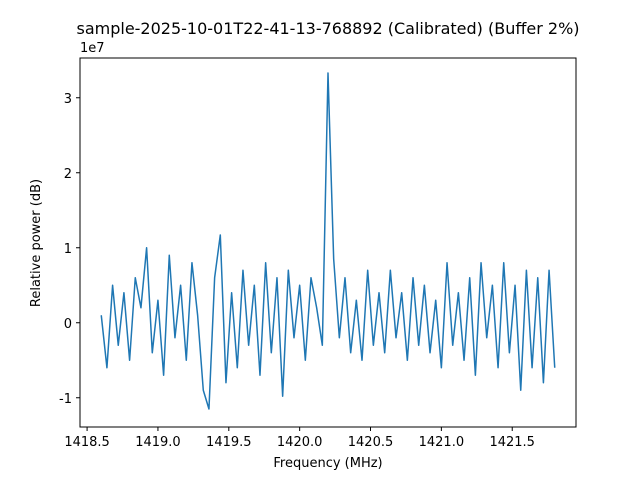 This screenshot has height=484, width=640. I want to click on x-tick-label: 1420.5, so click(371, 442).